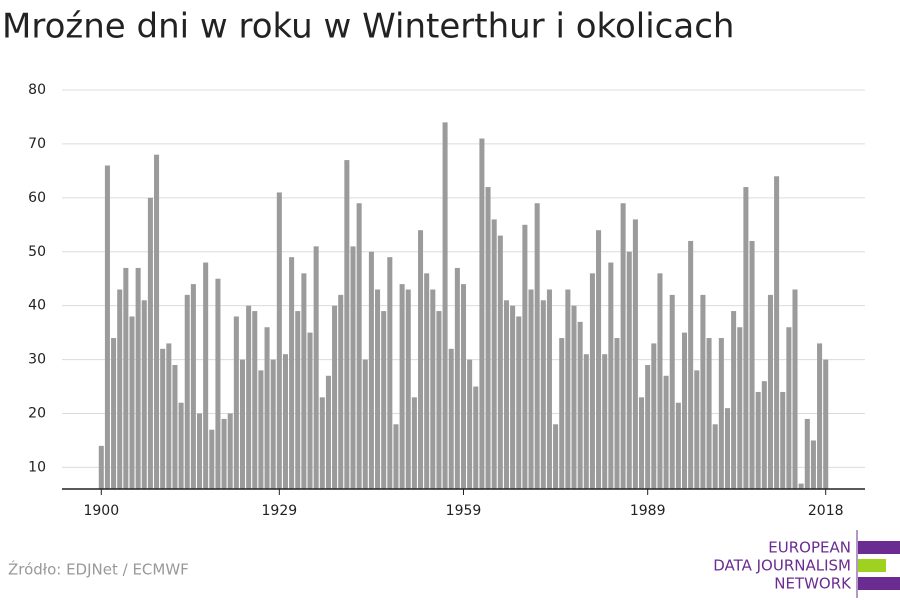 Image resolution: width=900 pixels, height=600 pixels. What do you see at coordinates (37, 360) in the screenshot?
I see `y-tick-label: 30` at bounding box center [37, 360].